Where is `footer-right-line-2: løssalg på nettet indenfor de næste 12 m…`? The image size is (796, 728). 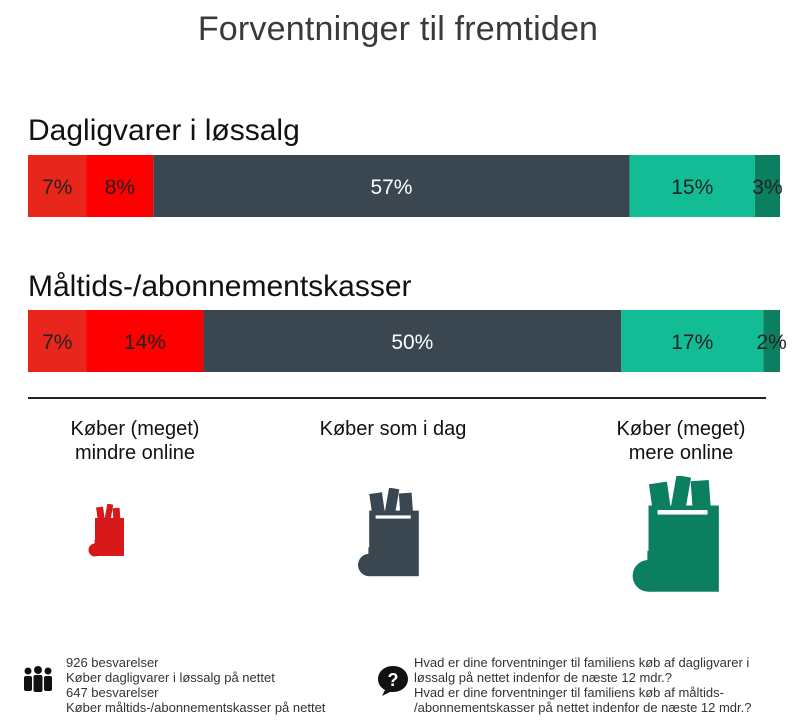
footer-right-line-2: løssalg på nettet indenfor de næste 12 m… is located at coordinates (543, 677).